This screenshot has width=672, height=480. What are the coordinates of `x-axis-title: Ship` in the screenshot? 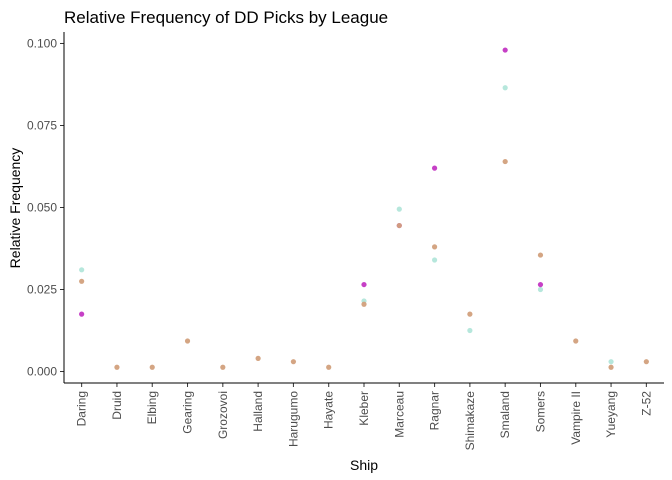 It's located at (364, 465).